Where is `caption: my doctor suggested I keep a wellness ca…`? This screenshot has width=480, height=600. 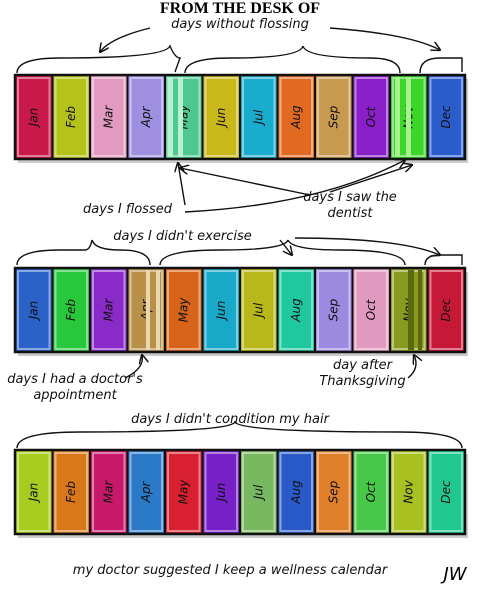
caption: my doctor suggested I keep a wellness ca… is located at coordinates (230, 570).